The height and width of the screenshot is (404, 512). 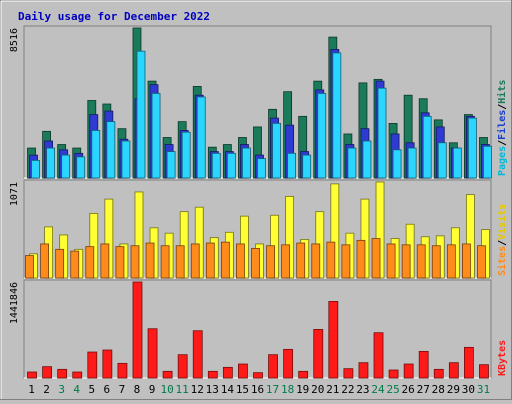 What do you see at coordinates (14, 303) in the screenshot?
I see `panel-kbytes-ymax-label: 1441846` at bounding box center [14, 303].